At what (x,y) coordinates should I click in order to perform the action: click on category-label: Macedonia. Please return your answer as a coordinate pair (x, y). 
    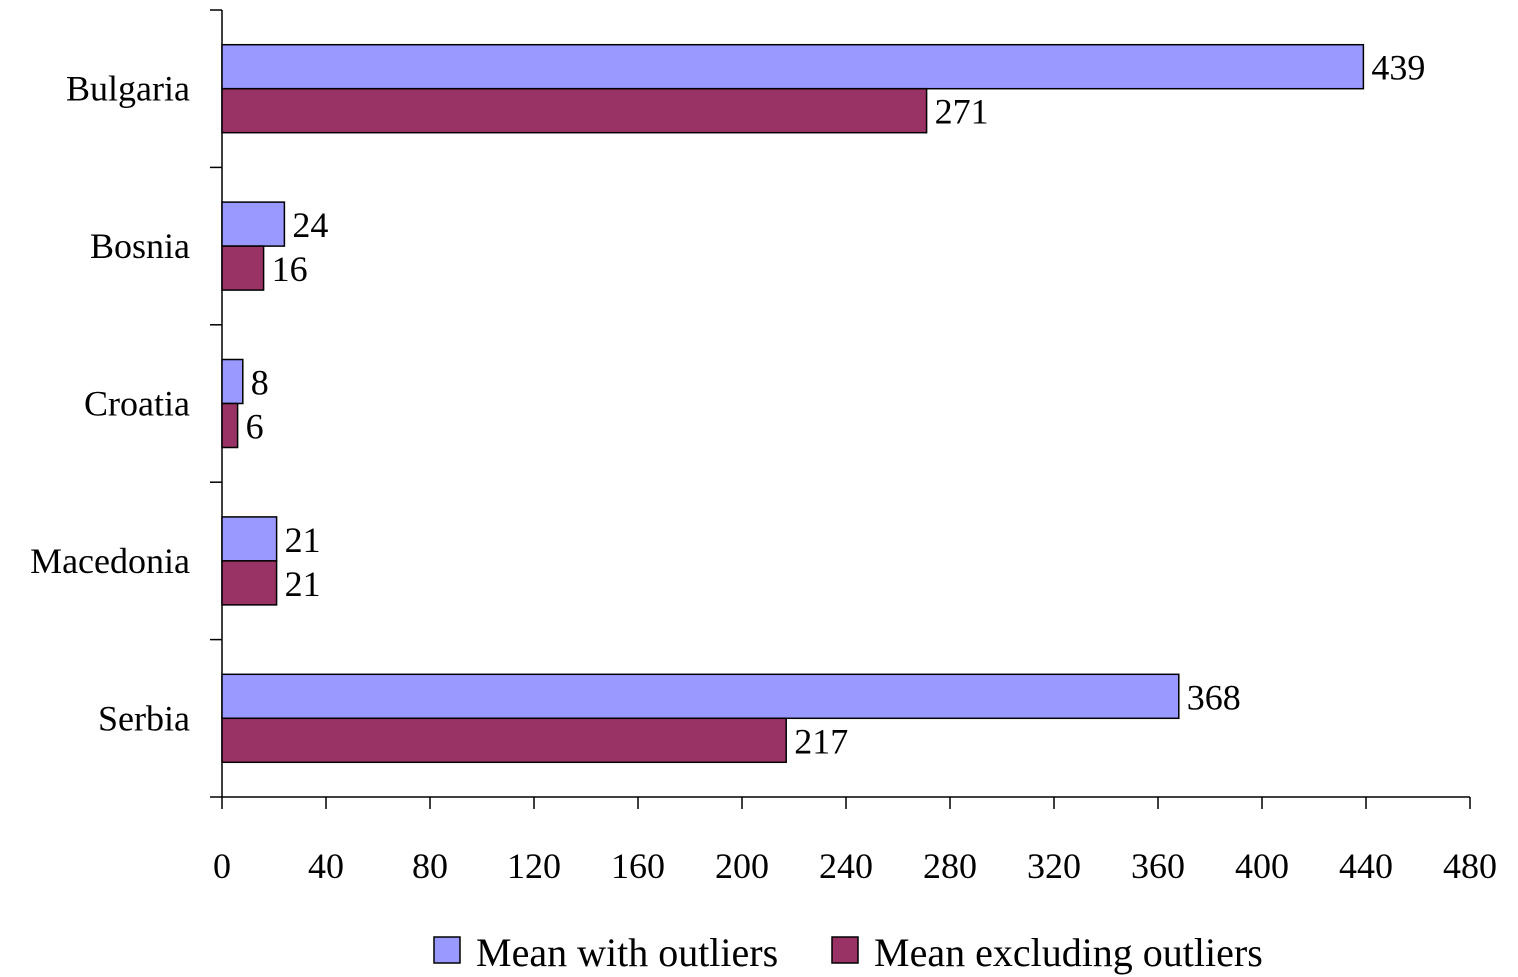
    Looking at the image, I should click on (110, 561).